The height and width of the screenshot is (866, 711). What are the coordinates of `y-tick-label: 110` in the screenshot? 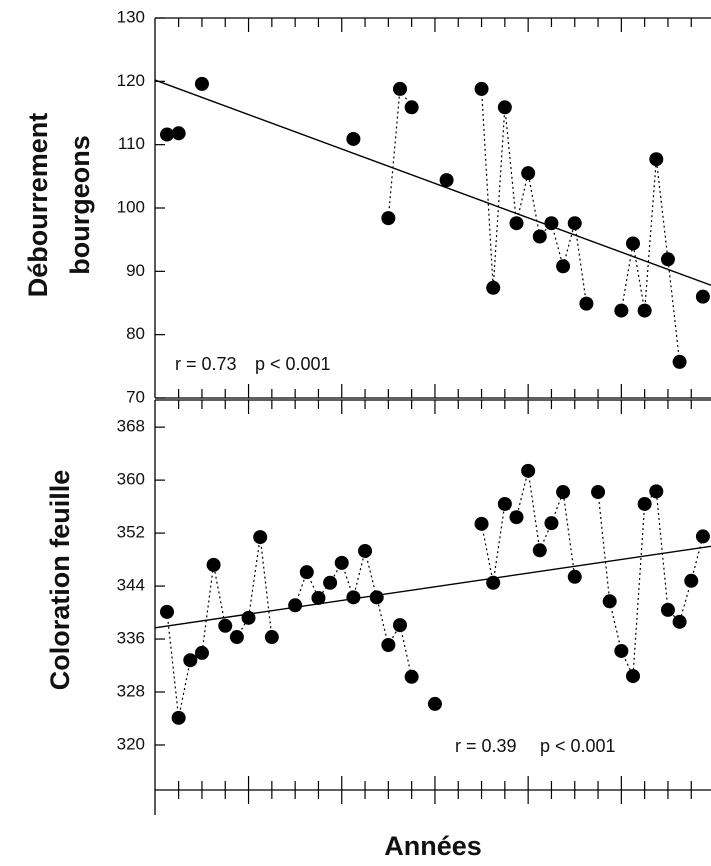 It's located at (131, 143).